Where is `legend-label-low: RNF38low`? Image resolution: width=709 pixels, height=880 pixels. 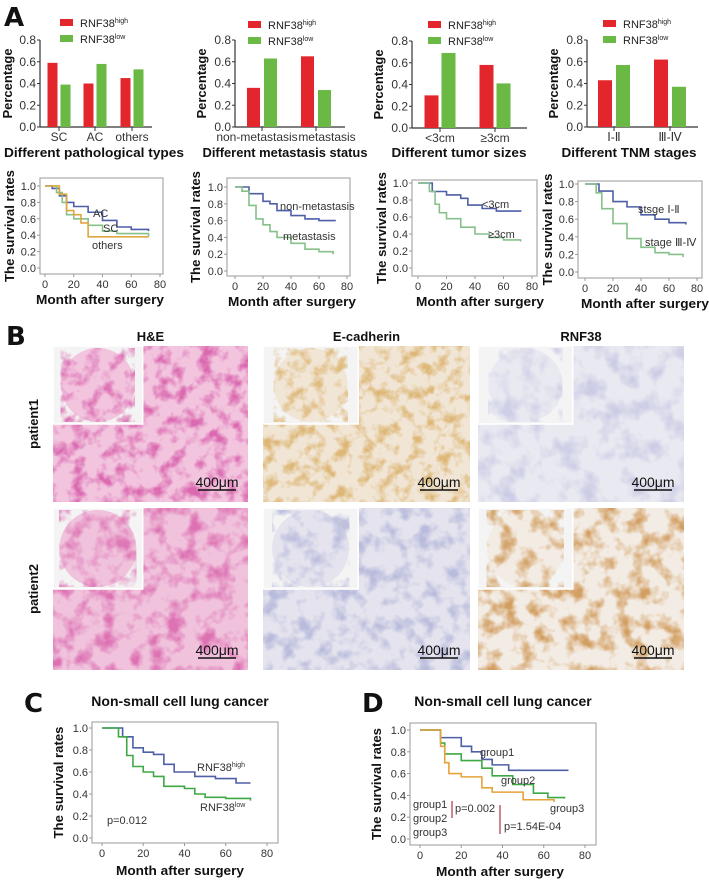 legend-label-low: RNF38low is located at coordinates (291, 42).